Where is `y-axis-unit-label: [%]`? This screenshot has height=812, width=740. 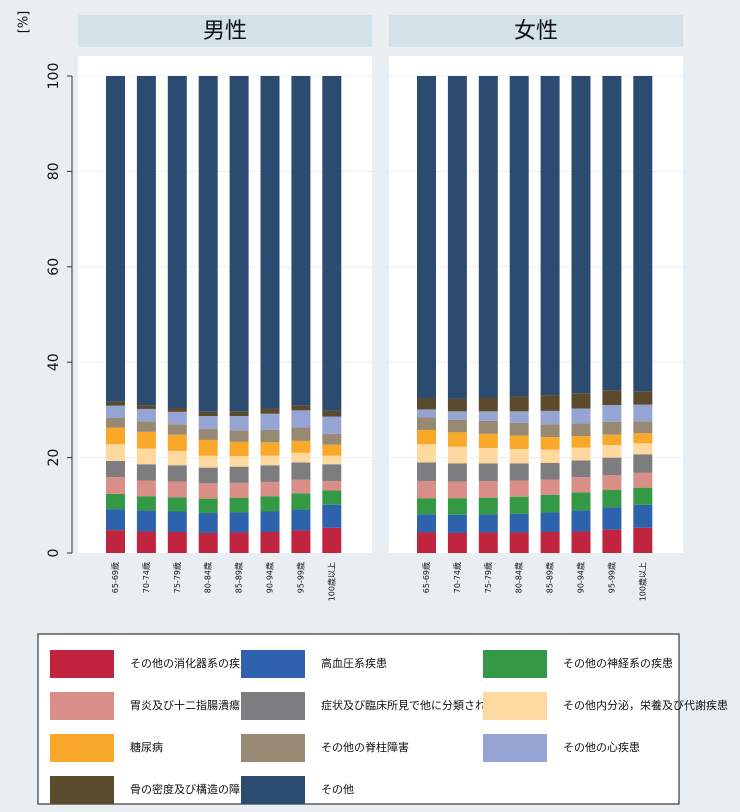
y-axis-unit-label: [%] is located at coordinates (24, 22).